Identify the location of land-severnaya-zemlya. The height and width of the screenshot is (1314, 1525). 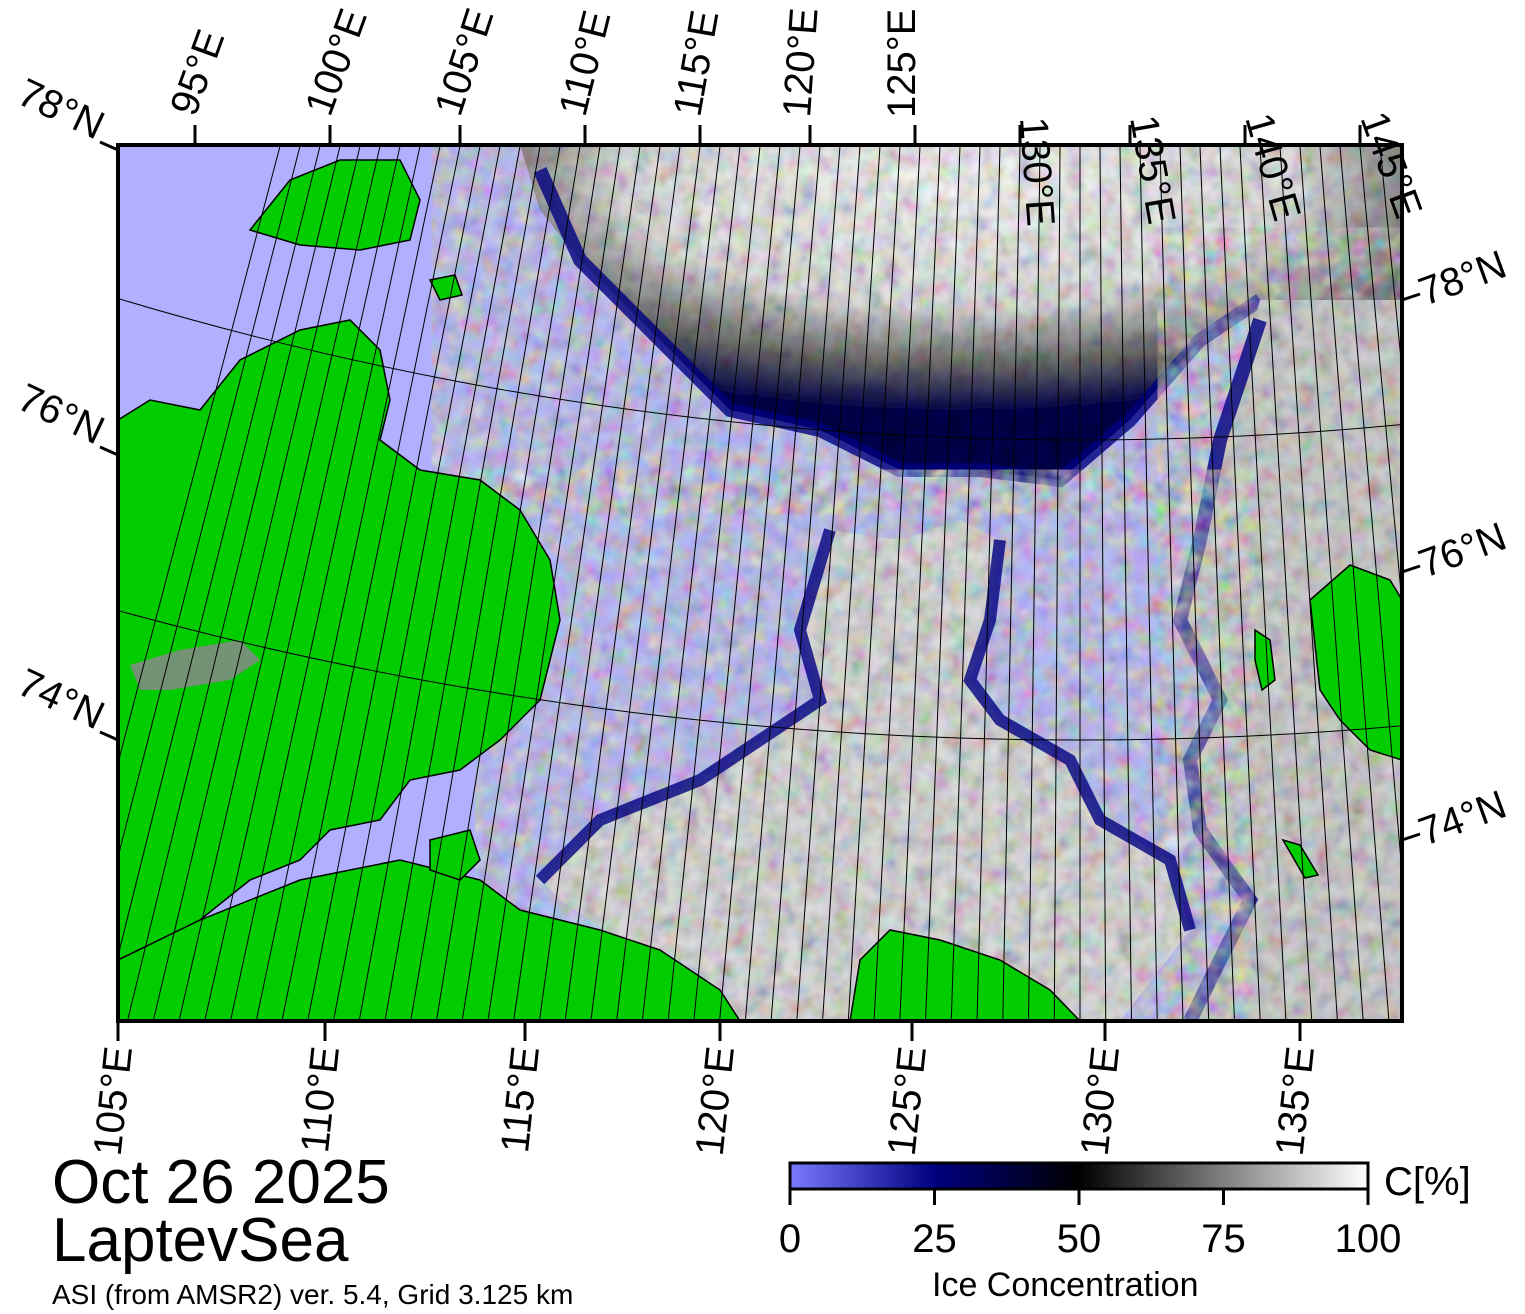
(334, 205).